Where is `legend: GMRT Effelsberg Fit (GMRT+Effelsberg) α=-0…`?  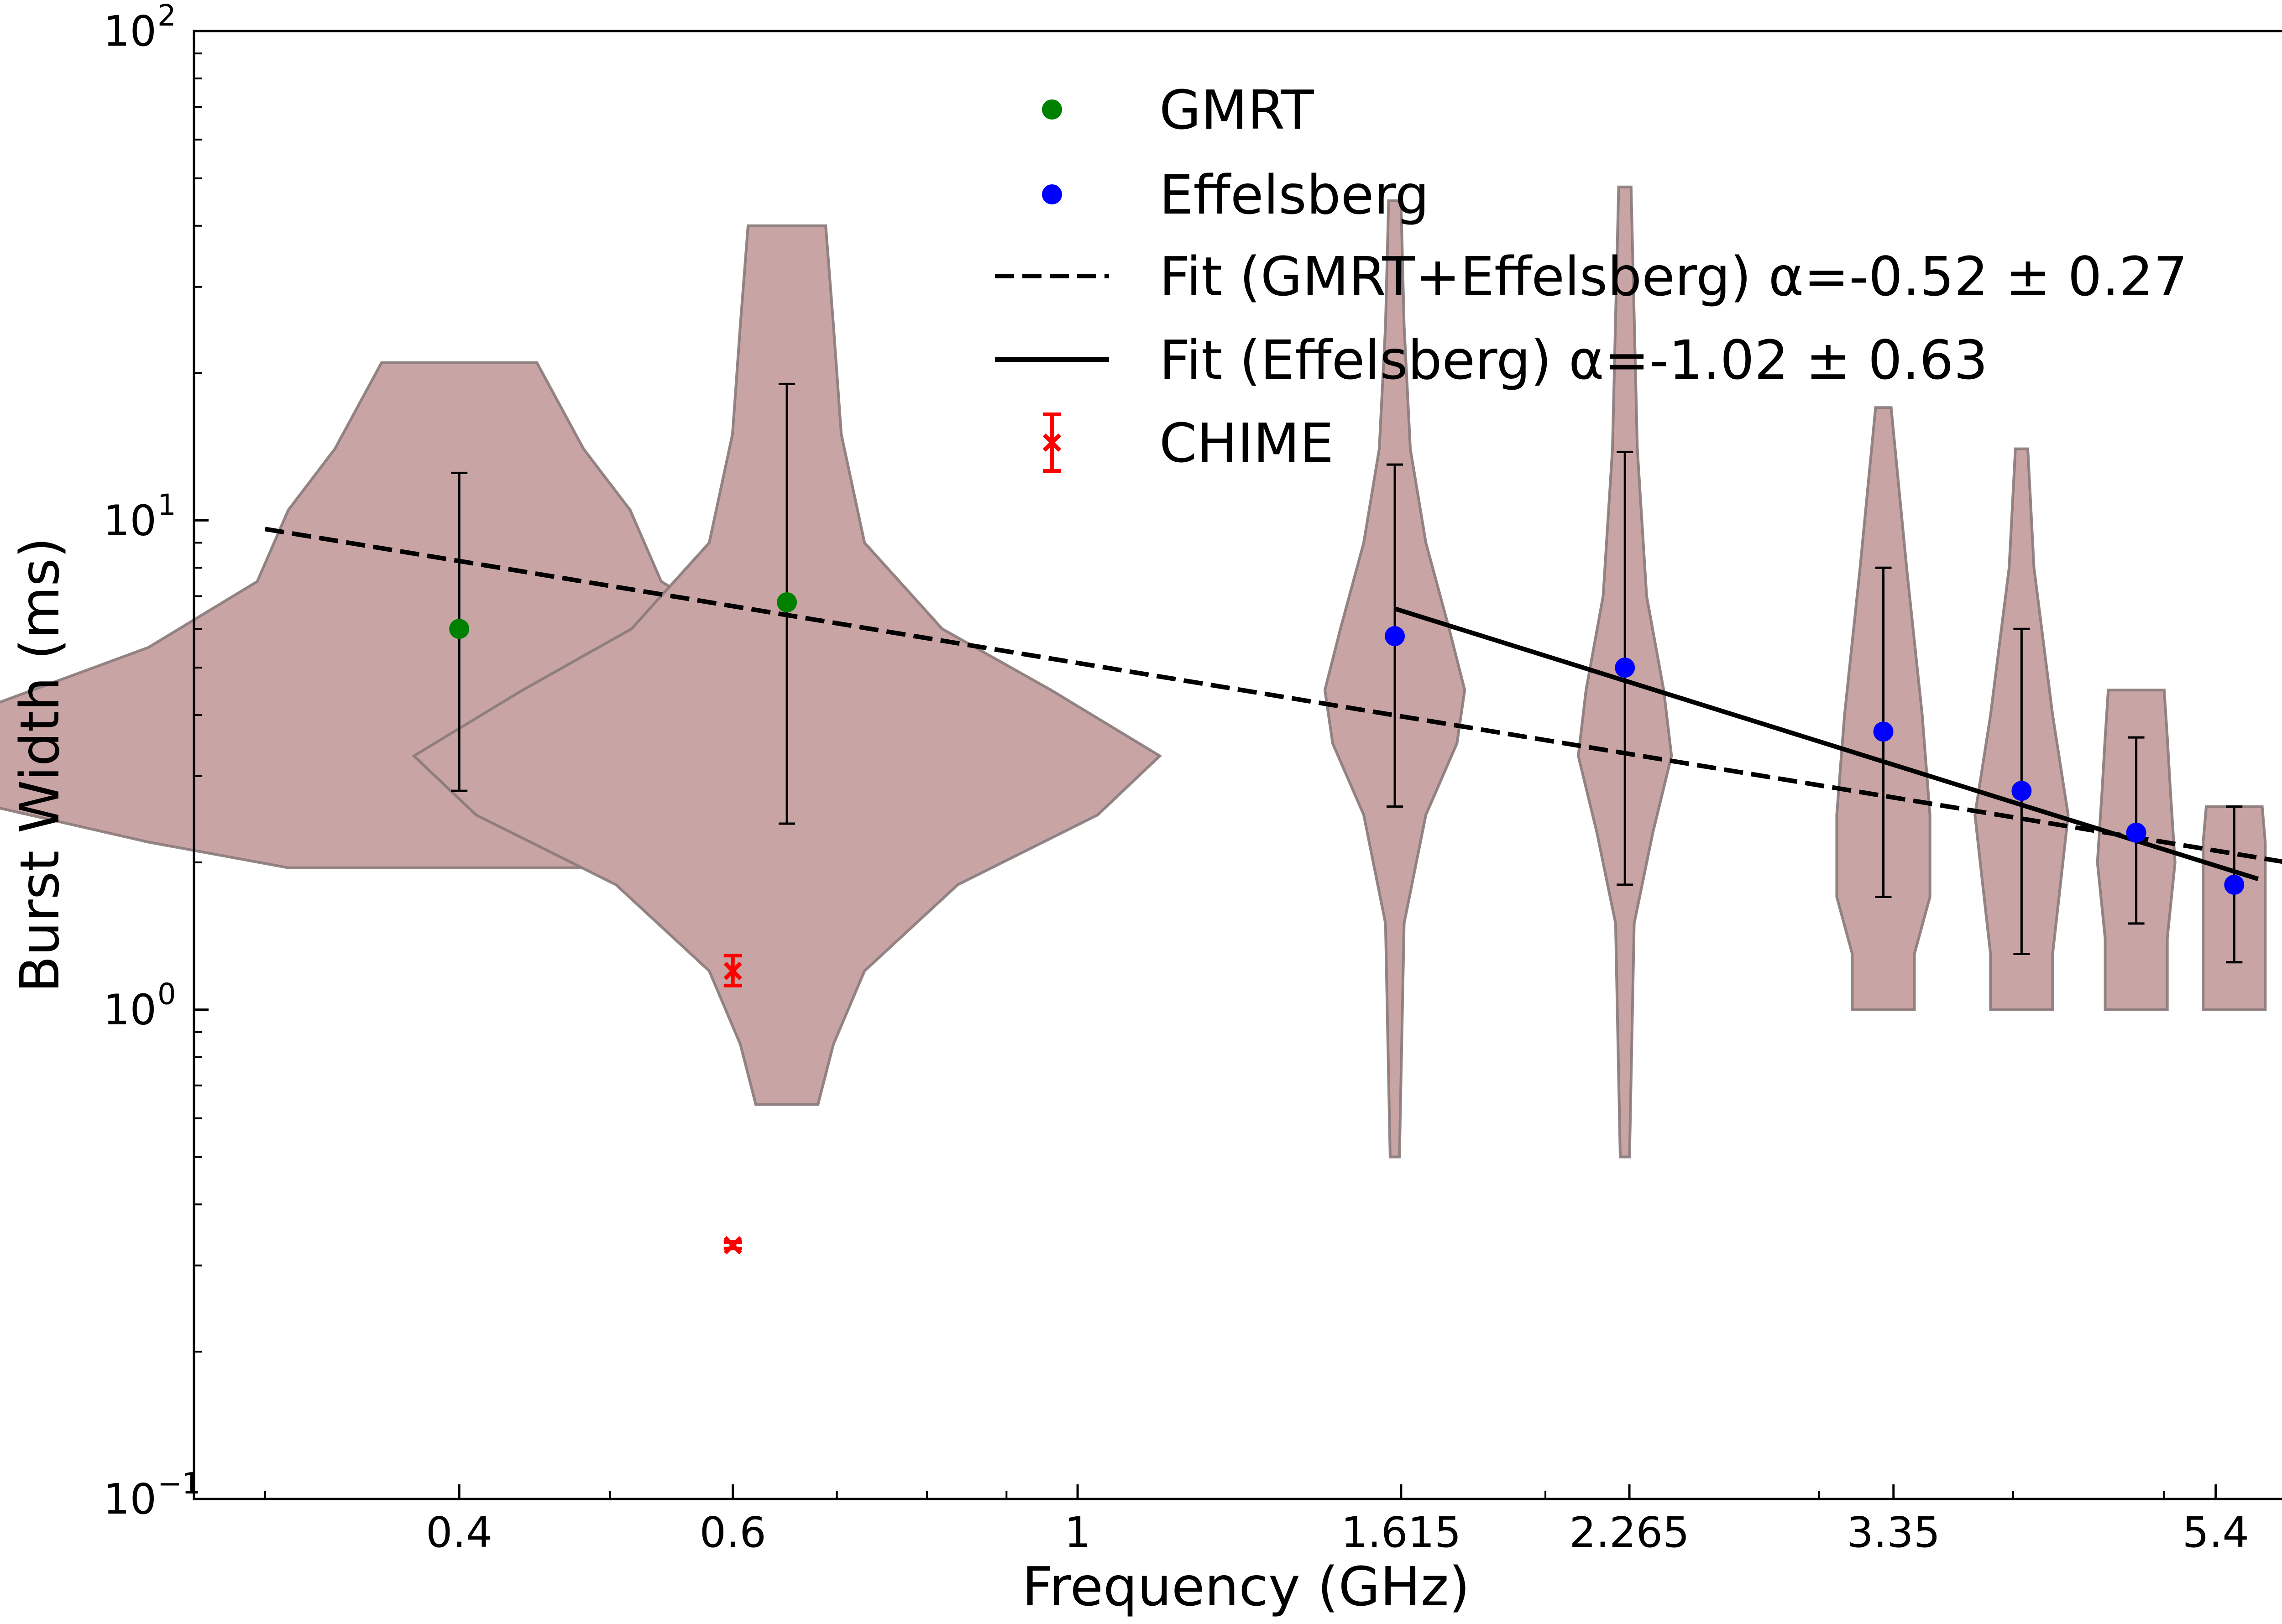
legend: GMRT Effelsberg Fit (GMRT+Effelsberg) α=-0… is located at coordinates (1591, 276).